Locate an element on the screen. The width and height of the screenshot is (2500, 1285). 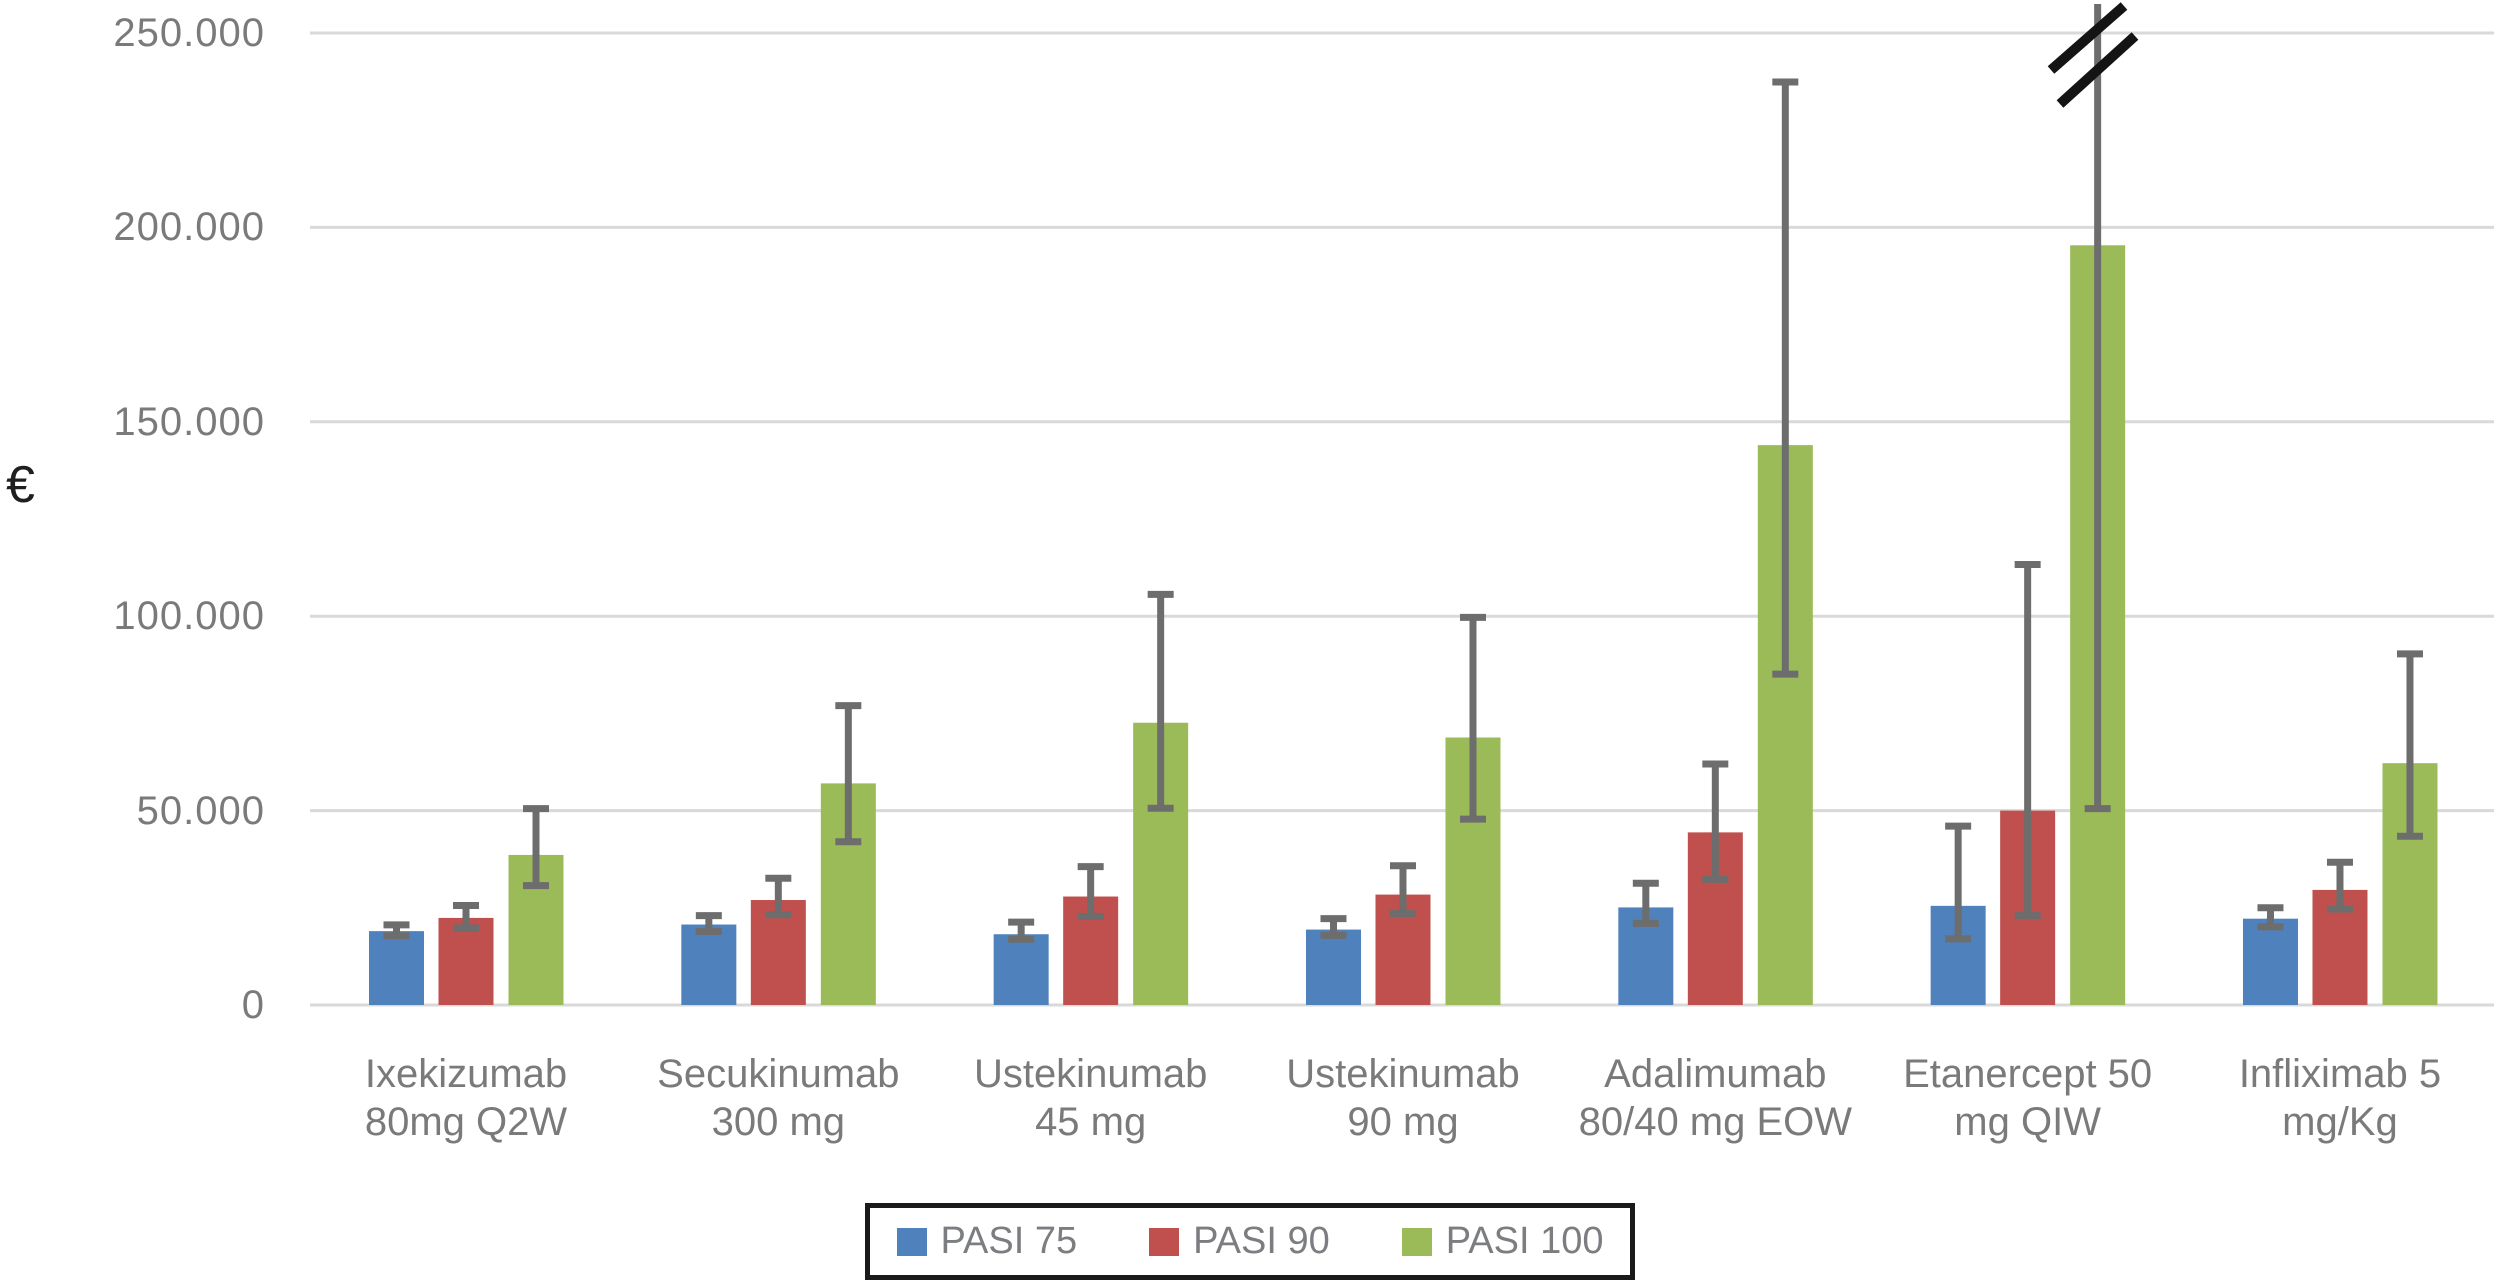
y-tick-label-150.000: 150.000 is located at coordinates (189, 421).